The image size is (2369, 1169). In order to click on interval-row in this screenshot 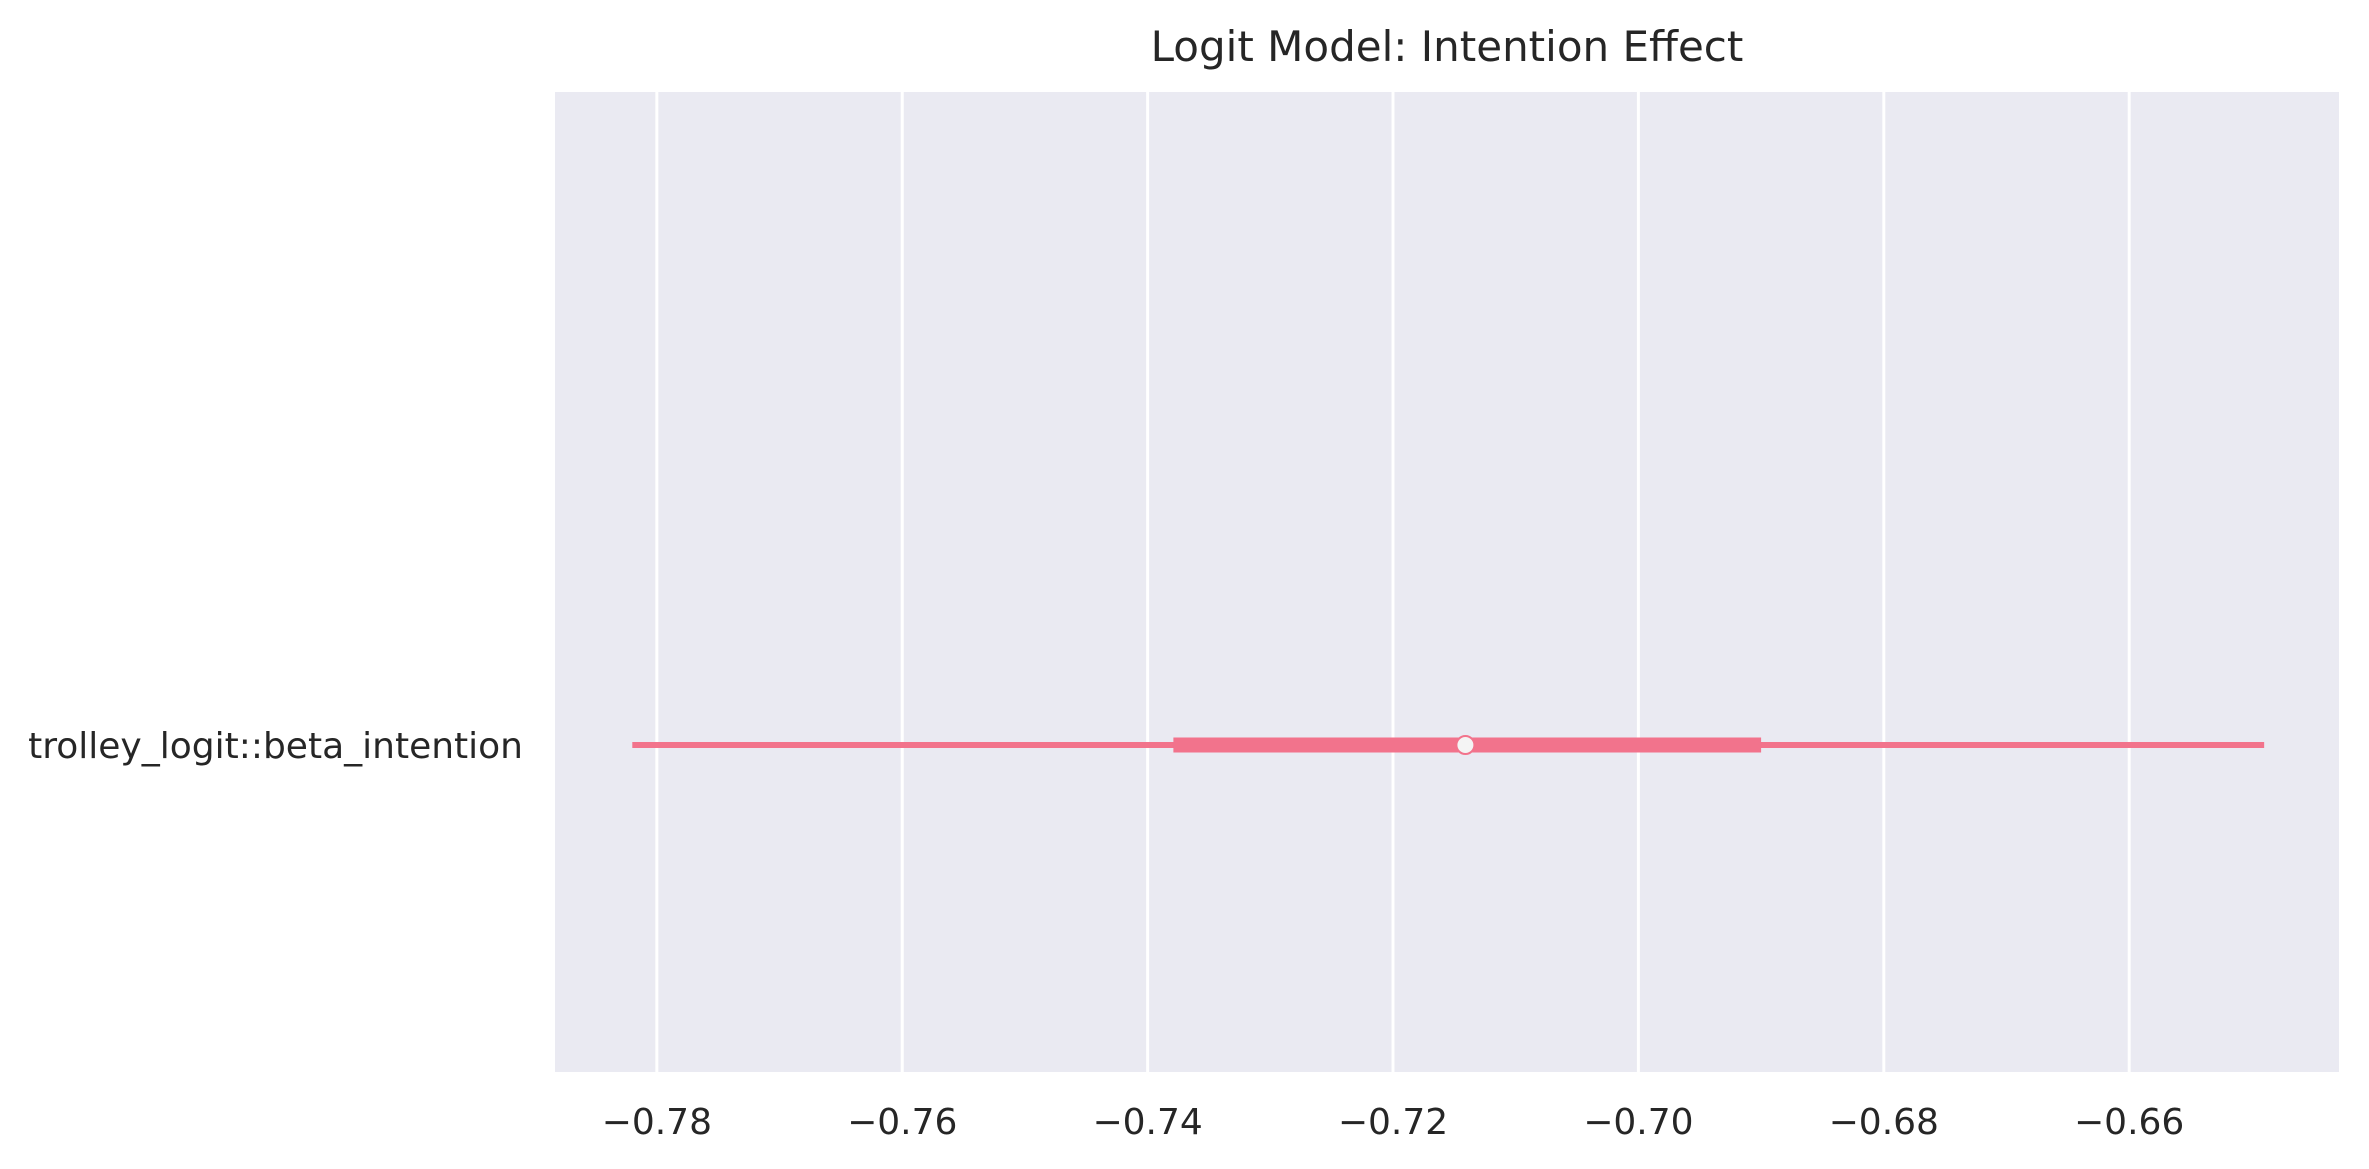, I will do `click(1448, 745)`.